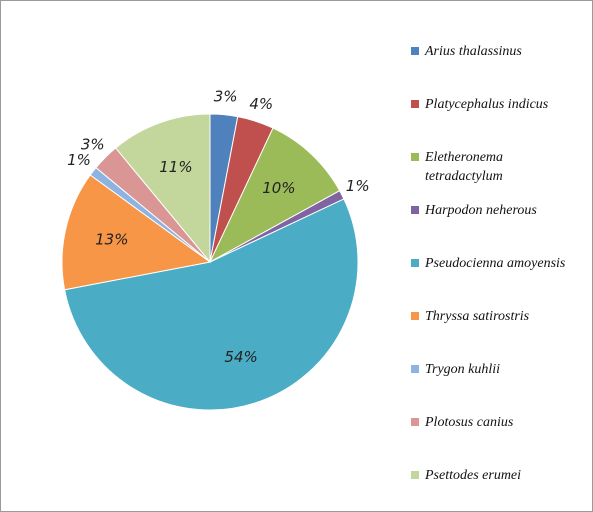 The image size is (593, 512). Describe the element at coordinates (481, 210) in the screenshot. I see `legend-label: Harpodon neherous` at that location.